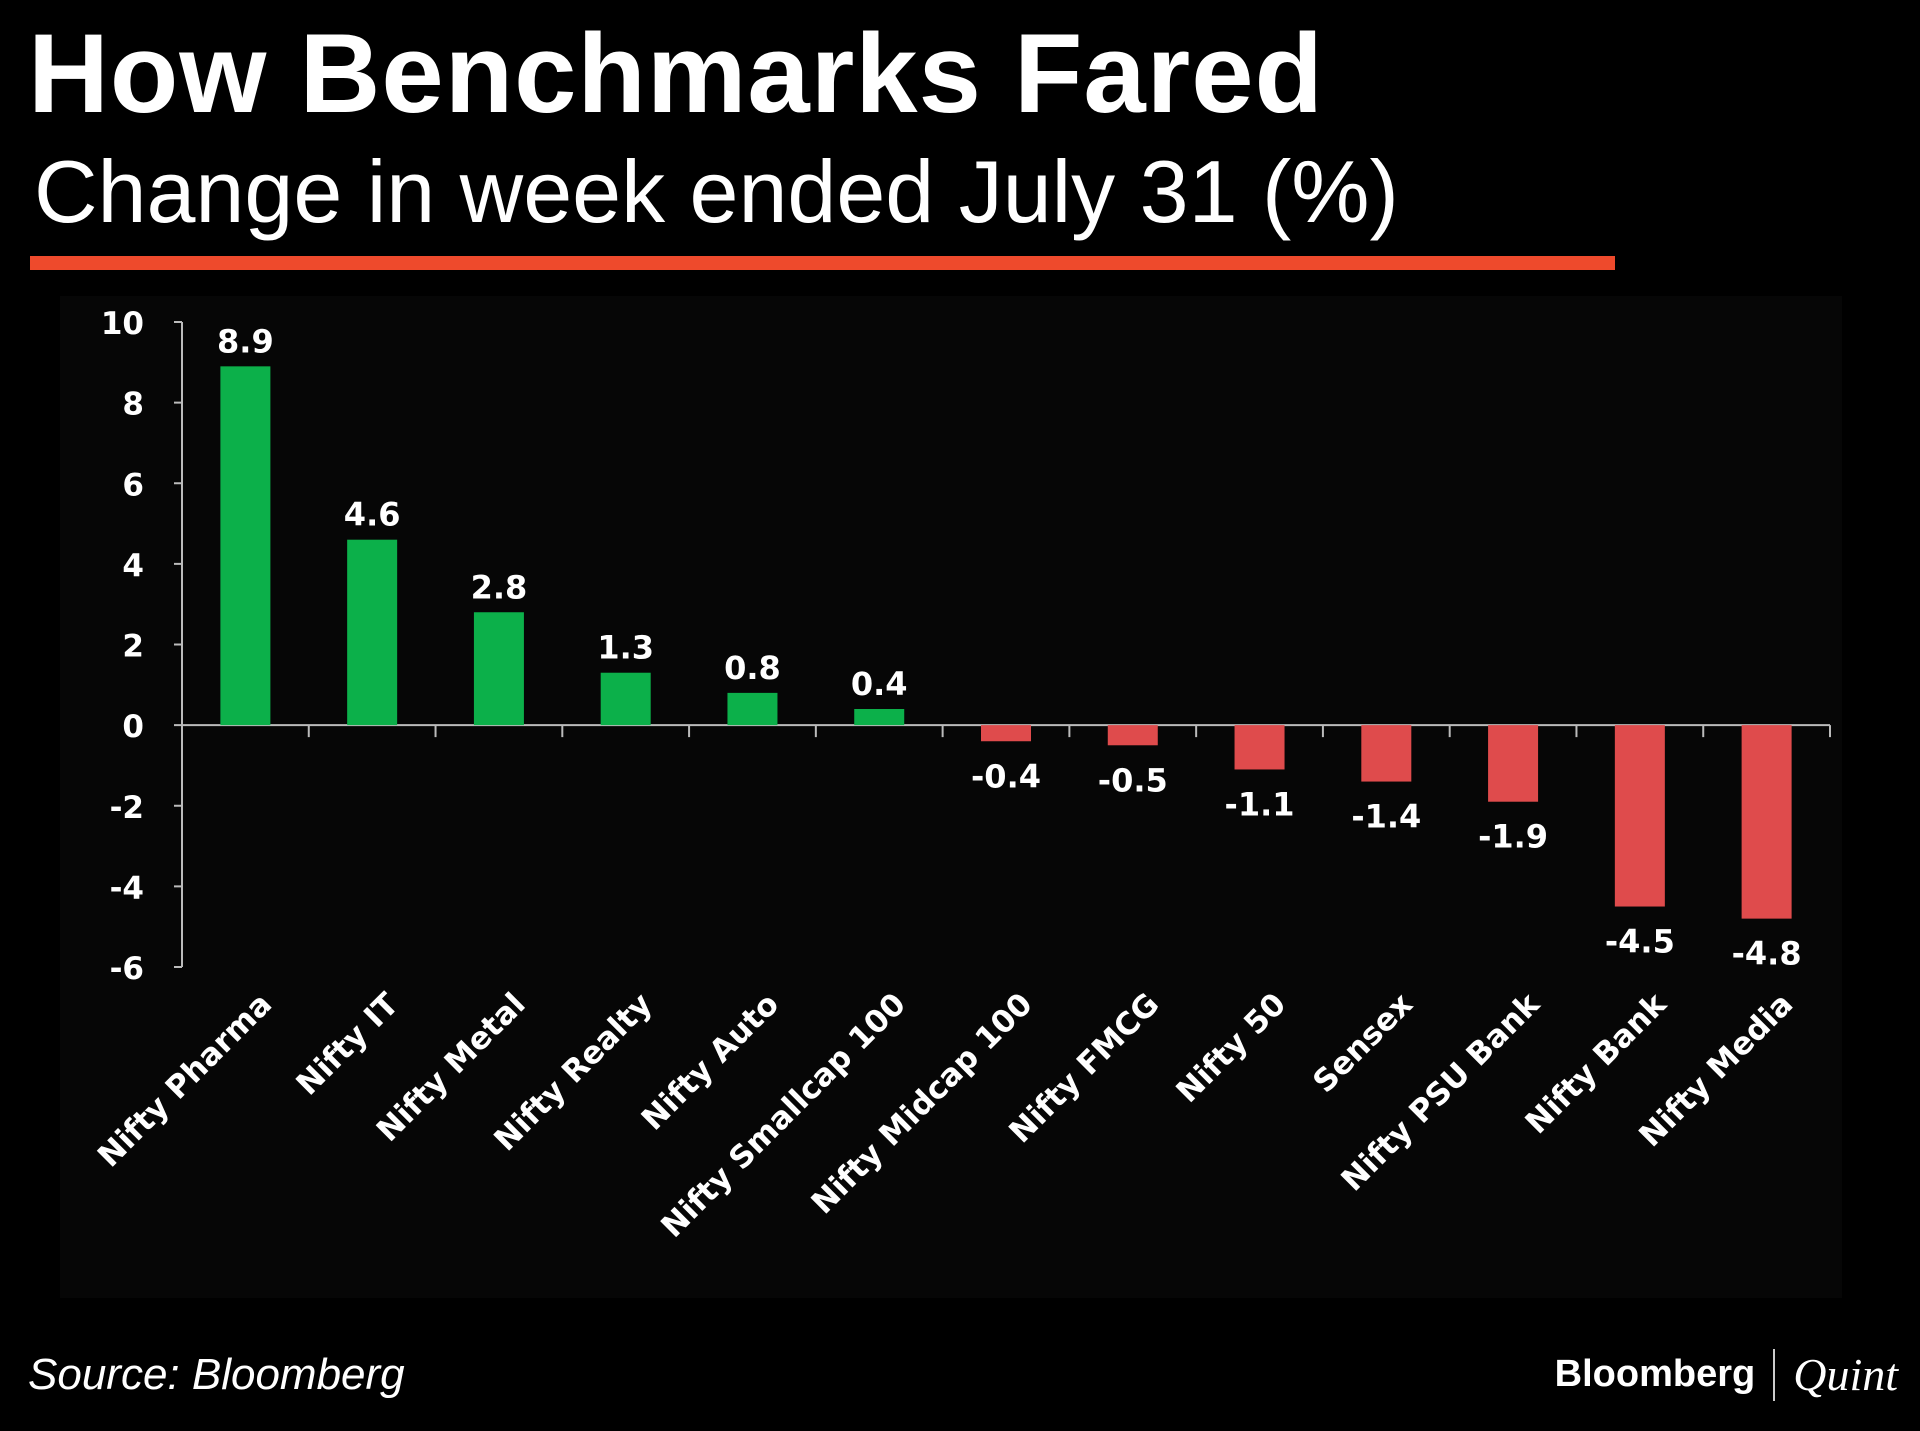 The width and height of the screenshot is (1920, 1431). Describe the element at coordinates (133, 647) in the screenshot. I see `y-tick-label: 2` at that location.